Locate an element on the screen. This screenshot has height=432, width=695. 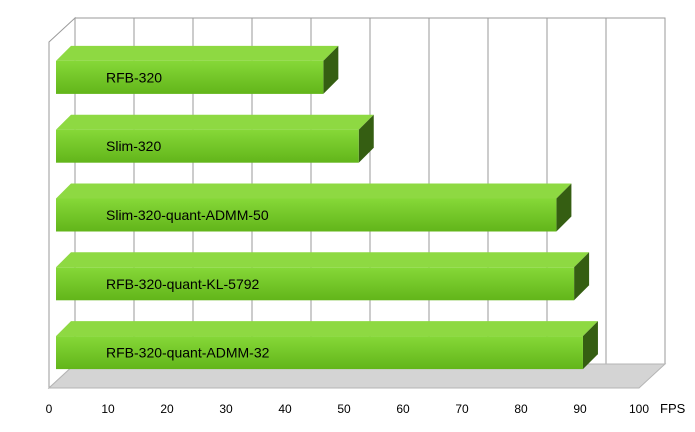
bar-label: RFB-320 is located at coordinates (134, 77).